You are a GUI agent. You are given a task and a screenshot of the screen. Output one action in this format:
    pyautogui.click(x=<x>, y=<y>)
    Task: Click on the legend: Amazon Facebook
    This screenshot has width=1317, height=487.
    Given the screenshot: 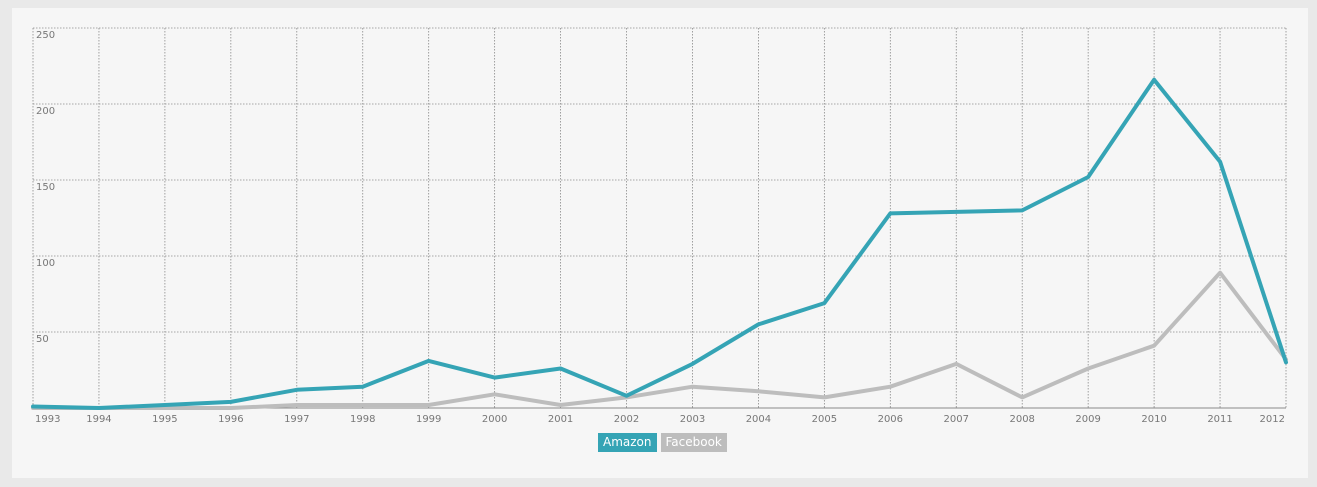 What is the action you would take?
    pyautogui.click(x=662, y=442)
    